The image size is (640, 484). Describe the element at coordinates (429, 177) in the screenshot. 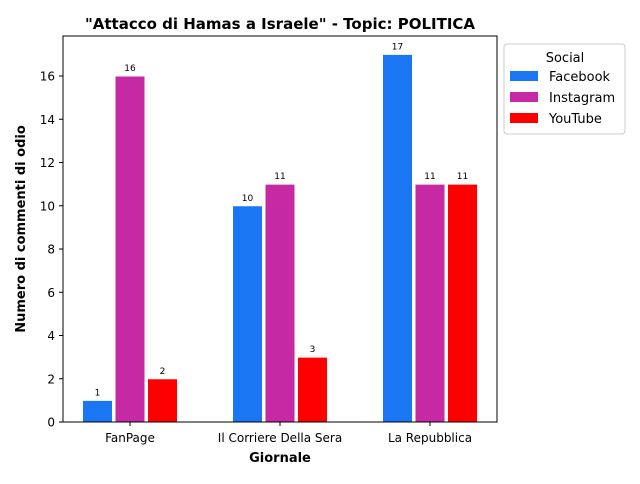

I see `data-label-instagram-la-repubblica: 11` at that location.